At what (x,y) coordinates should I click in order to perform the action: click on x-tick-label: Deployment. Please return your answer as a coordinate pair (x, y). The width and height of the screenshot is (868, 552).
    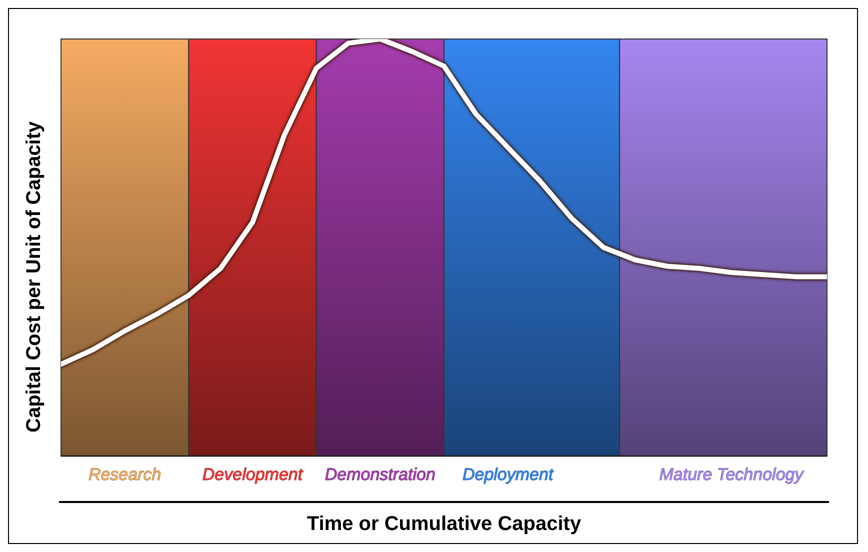
    Looking at the image, I should click on (508, 474).